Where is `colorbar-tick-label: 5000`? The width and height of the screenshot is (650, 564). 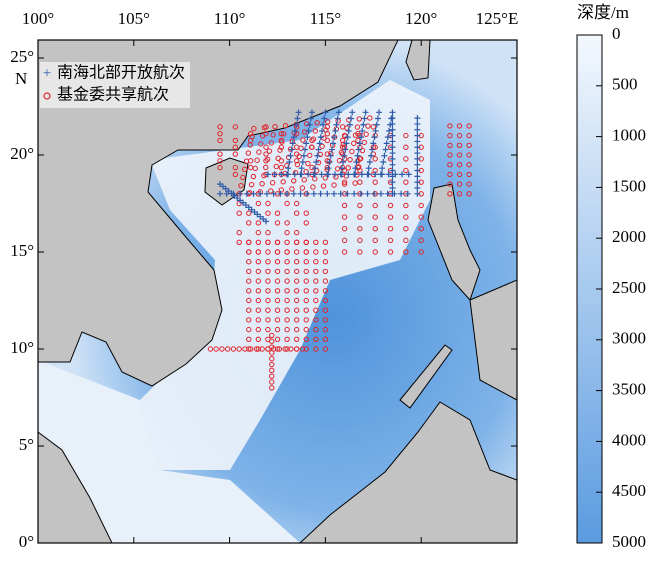
colorbar-tick-label: 5000 is located at coordinates (629, 541).